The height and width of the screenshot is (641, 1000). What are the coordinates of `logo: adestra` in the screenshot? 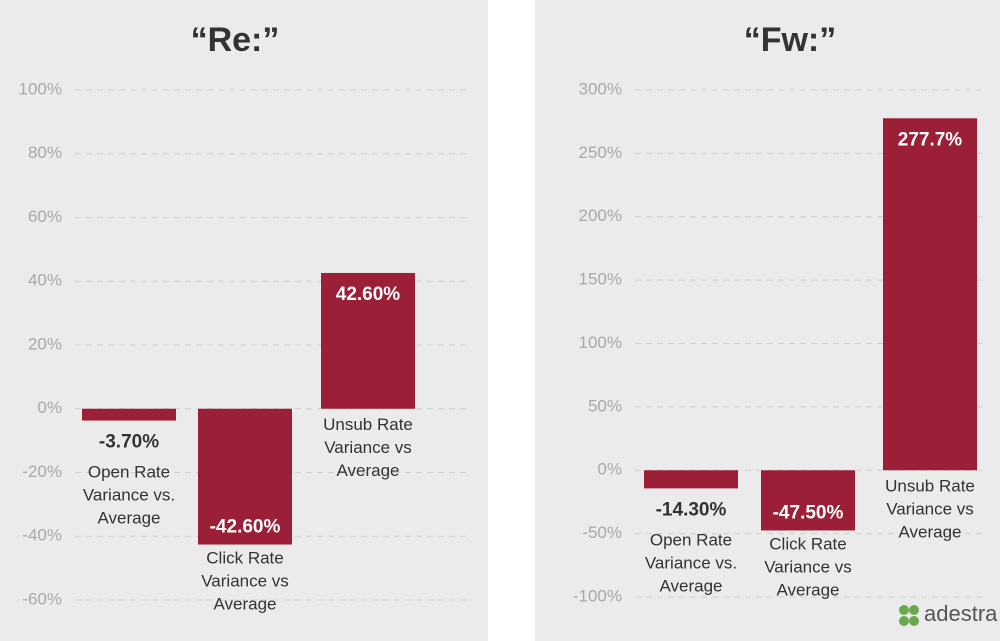 It's located at (961, 613).